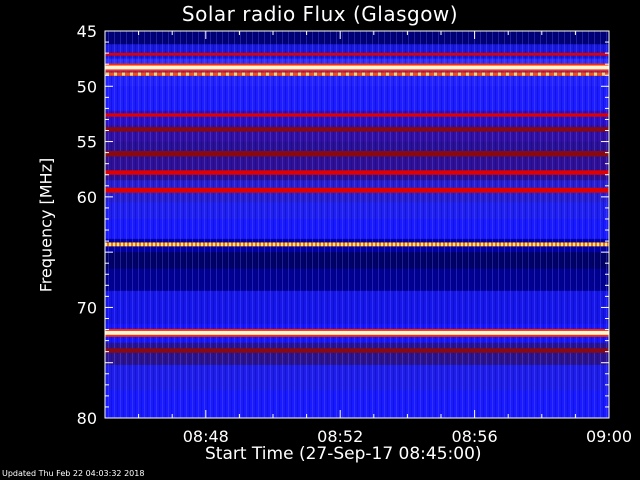 This screenshot has width=640, height=480. What do you see at coordinates (87, 418) in the screenshot?
I see `y-tick-label-80: 80` at bounding box center [87, 418].